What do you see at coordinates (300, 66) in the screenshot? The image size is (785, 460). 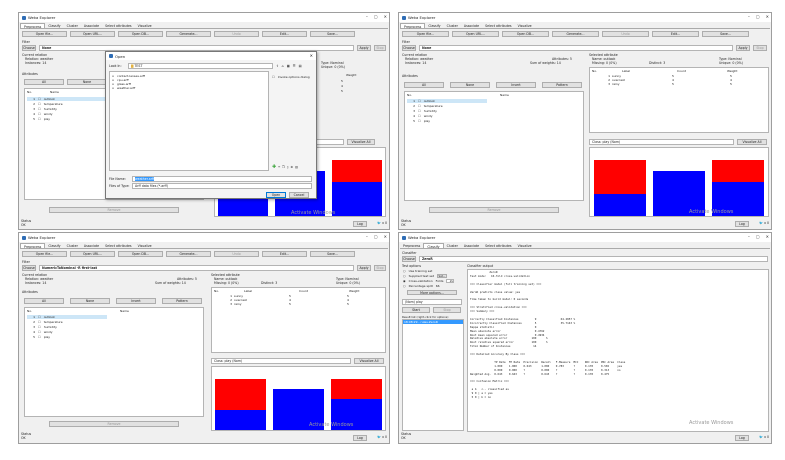 I see `details-view-icon: ▤` at bounding box center [300, 66].